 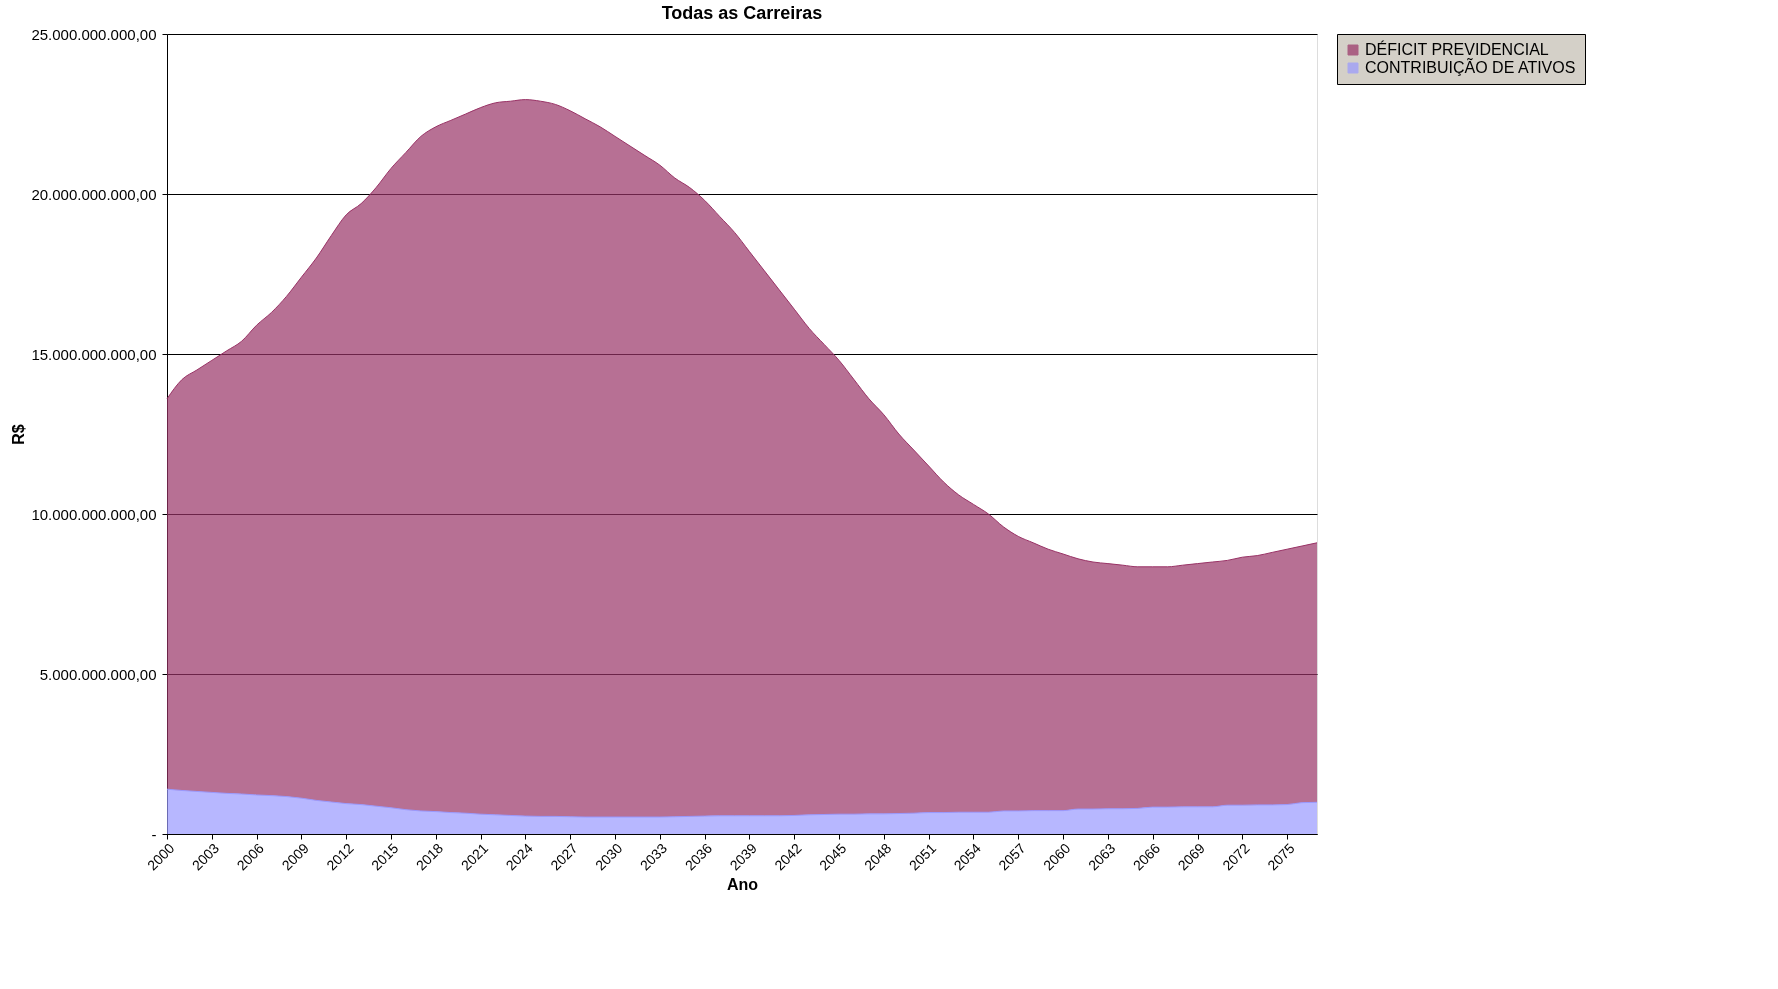 What do you see at coordinates (94, 34) in the screenshot?
I see `y-tick-label: 25.000.000.000,00` at bounding box center [94, 34].